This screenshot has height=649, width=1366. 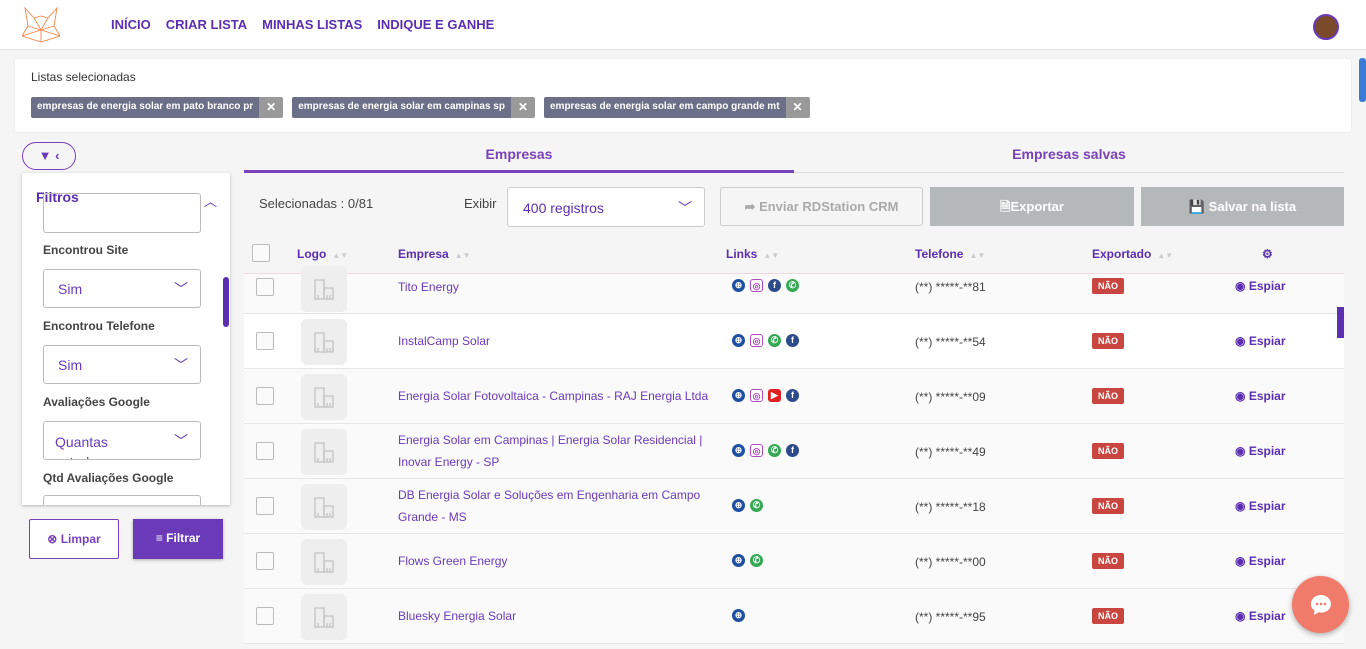 I want to click on phone: (**) *****-**00, so click(x=950, y=562).